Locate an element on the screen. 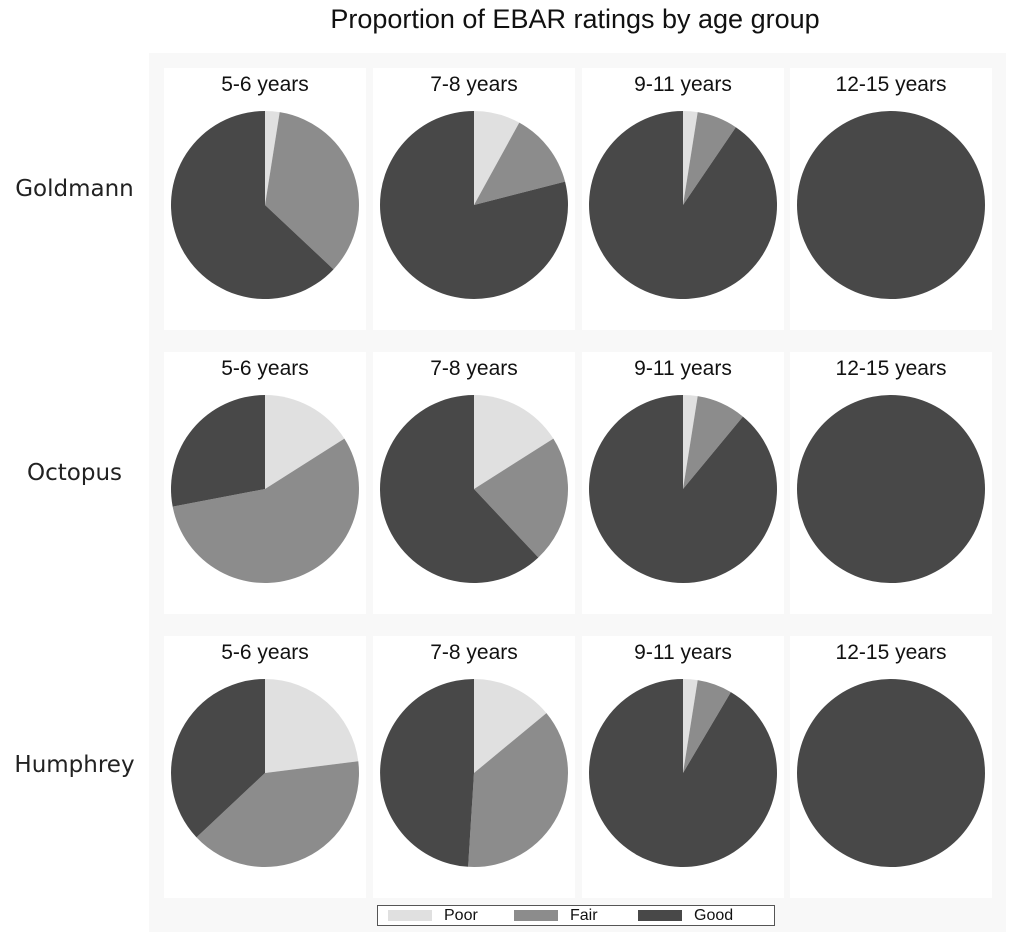  legend-label-good: Good is located at coordinates (714, 915).